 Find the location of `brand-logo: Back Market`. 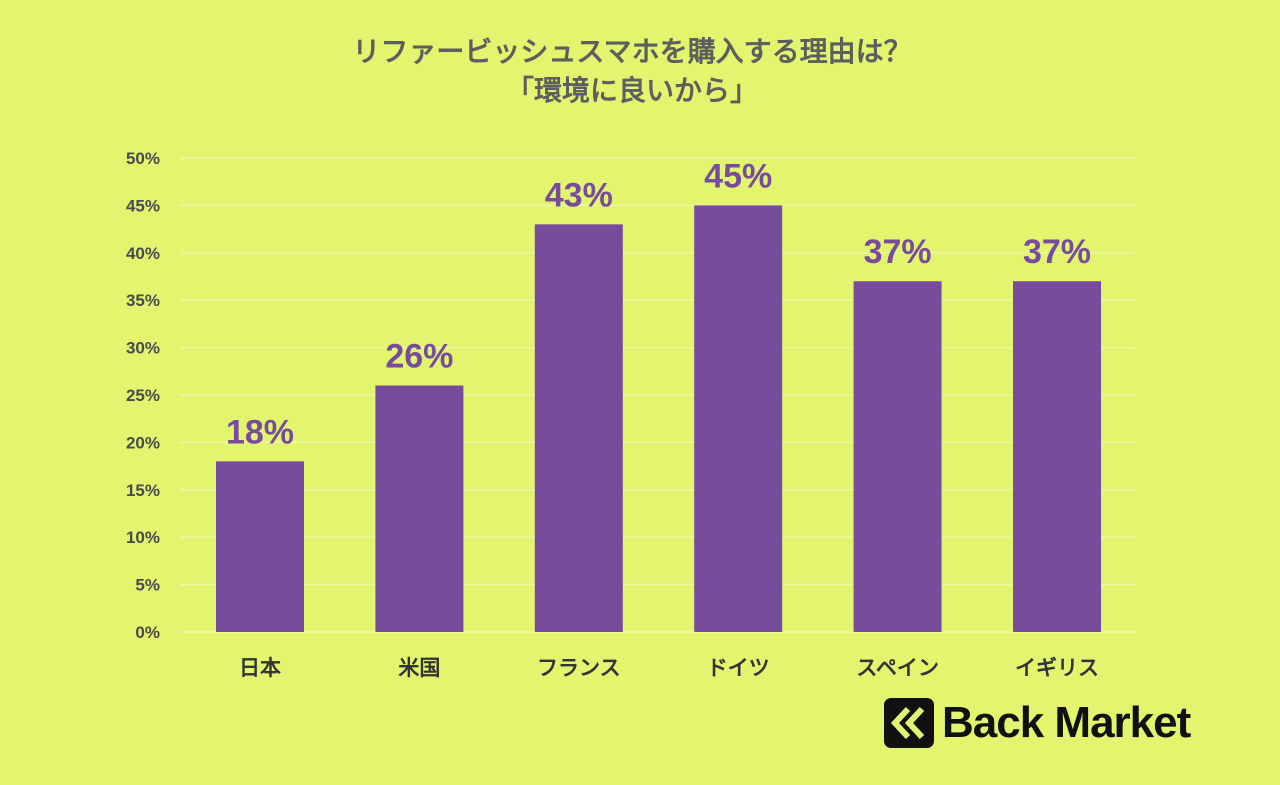

brand-logo: Back Market is located at coordinates (1037, 723).